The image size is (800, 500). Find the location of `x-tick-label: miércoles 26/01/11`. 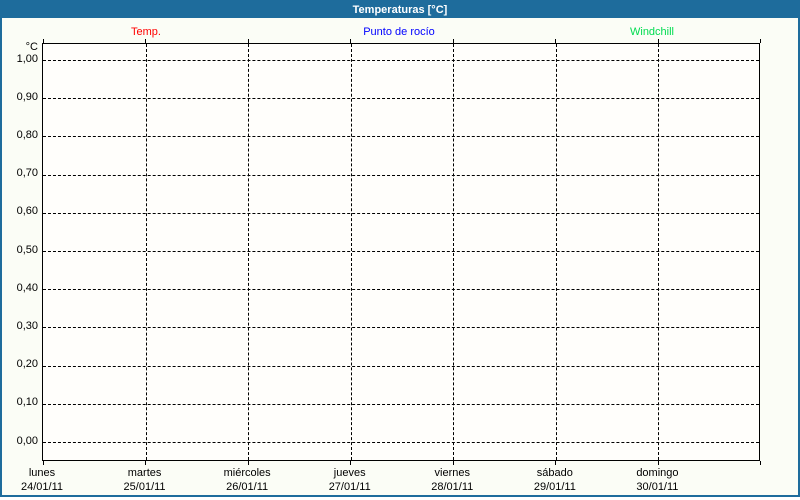

x-tick-label: miércoles 26/01/11 is located at coordinates (247, 480).